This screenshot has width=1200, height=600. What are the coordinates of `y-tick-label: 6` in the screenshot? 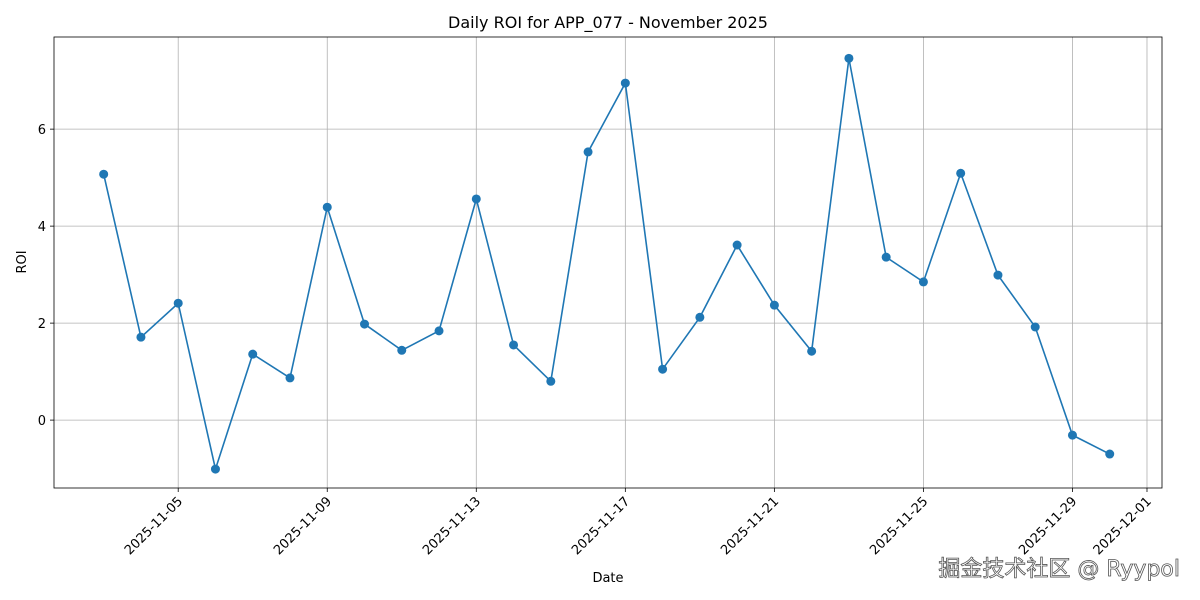 It's located at (42, 130).